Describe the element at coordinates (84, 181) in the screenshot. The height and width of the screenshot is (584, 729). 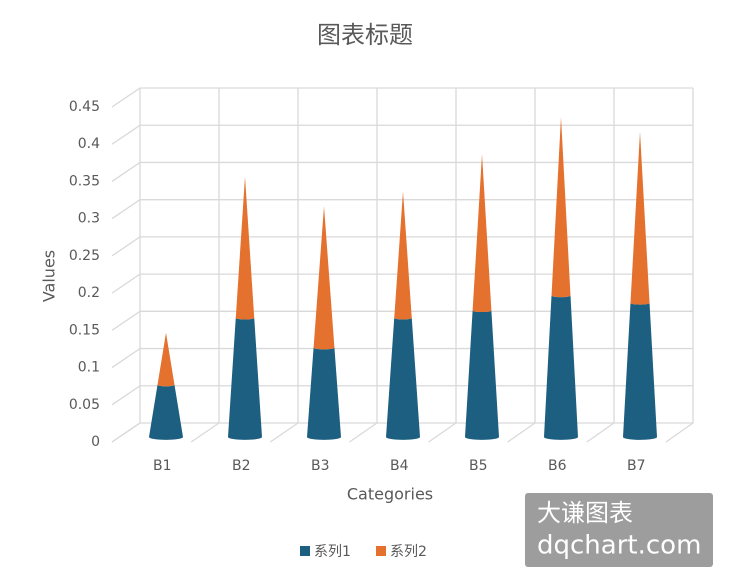
I see `y-tick-label: 0.35` at that location.